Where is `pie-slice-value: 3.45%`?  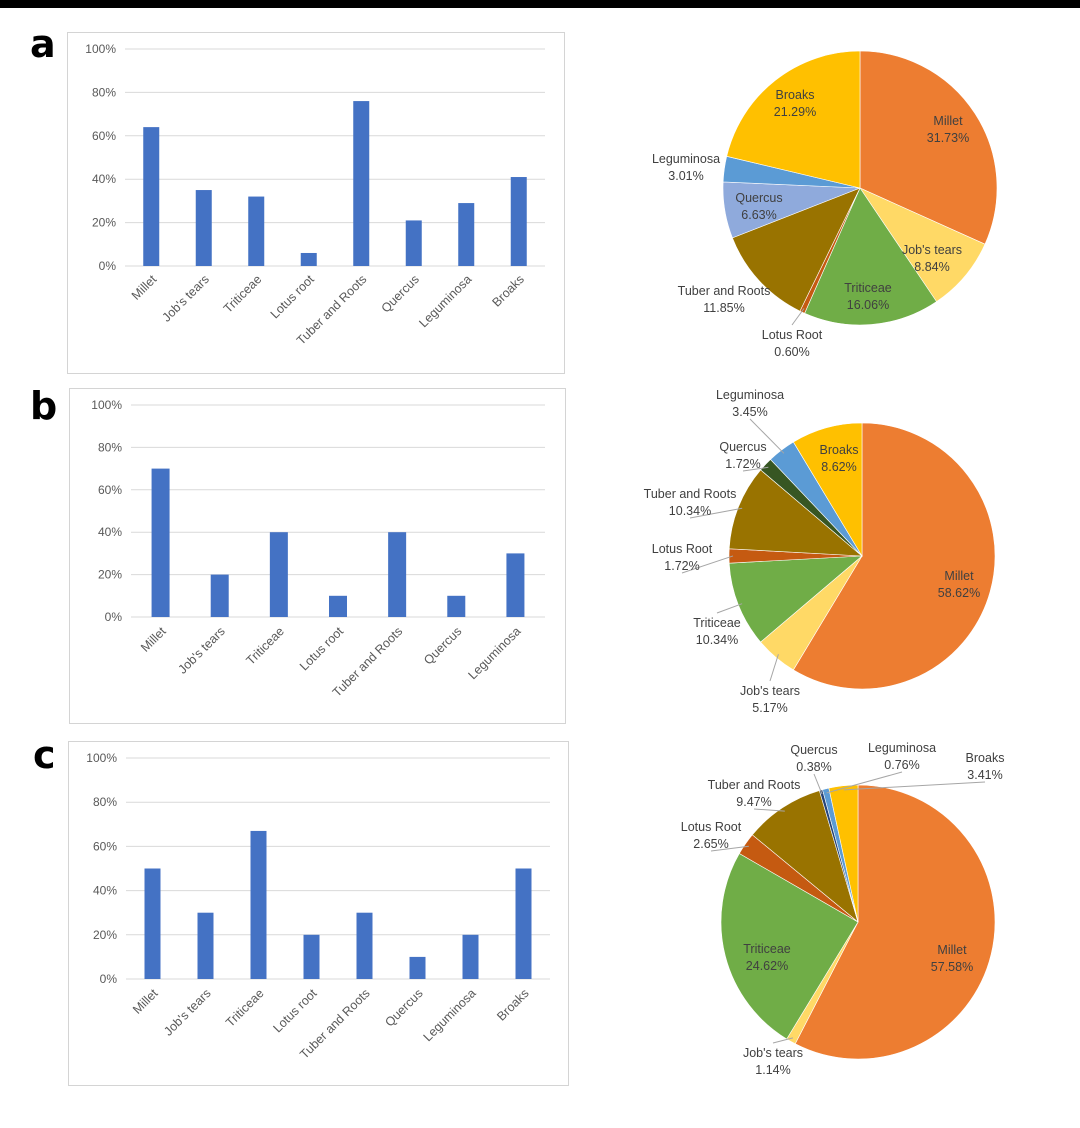
pie-slice-value: 3.45% is located at coordinates (749, 412).